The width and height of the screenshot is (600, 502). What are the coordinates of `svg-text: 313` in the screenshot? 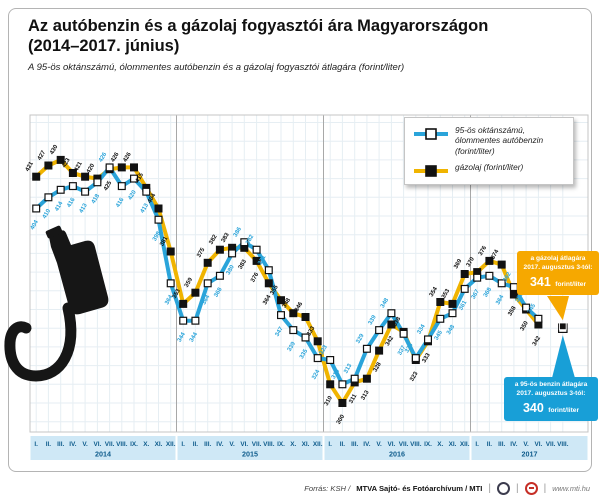 It's located at (365, 395).